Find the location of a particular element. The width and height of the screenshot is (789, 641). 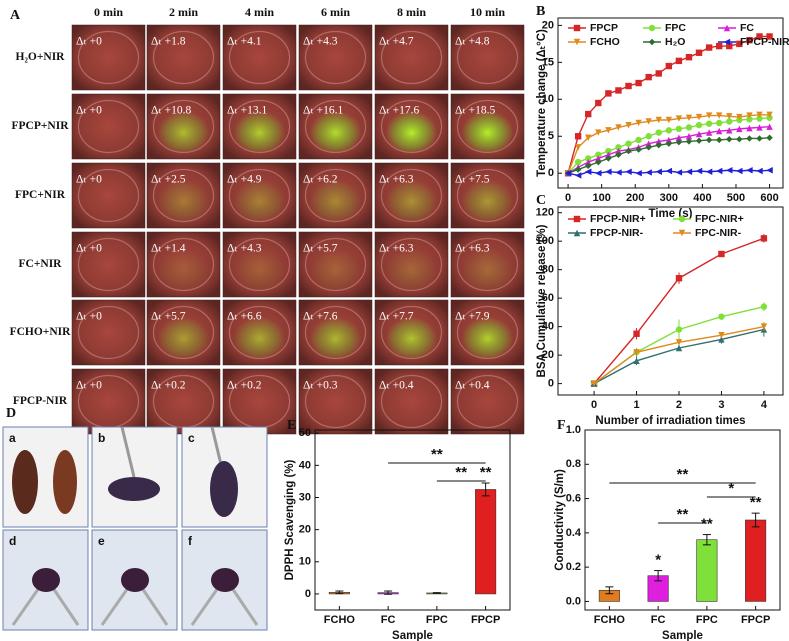

photo-frame is located at coordinates (134, 477).